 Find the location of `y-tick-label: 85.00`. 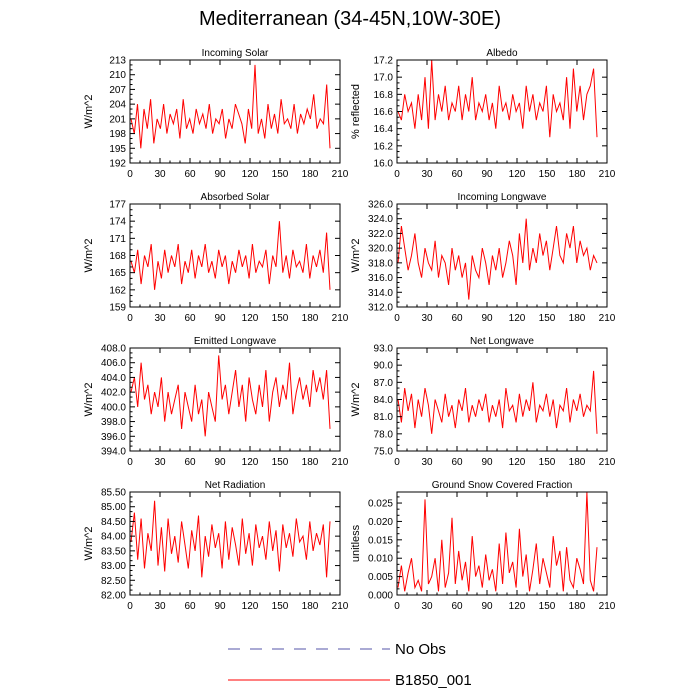

y-tick-label: 85.00 is located at coordinates (113, 507).